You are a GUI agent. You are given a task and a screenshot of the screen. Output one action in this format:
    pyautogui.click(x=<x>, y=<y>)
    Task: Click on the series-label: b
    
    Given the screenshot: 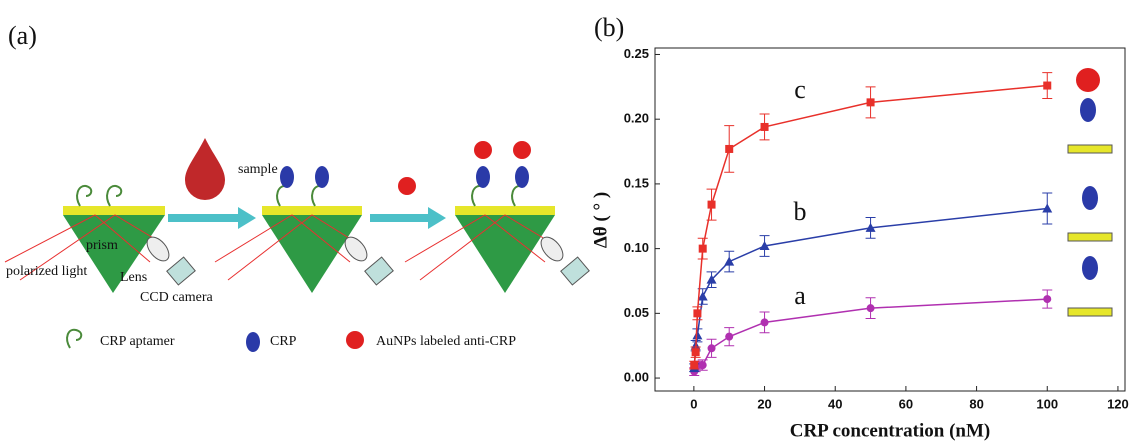 What is the action you would take?
    pyautogui.click(x=800, y=211)
    